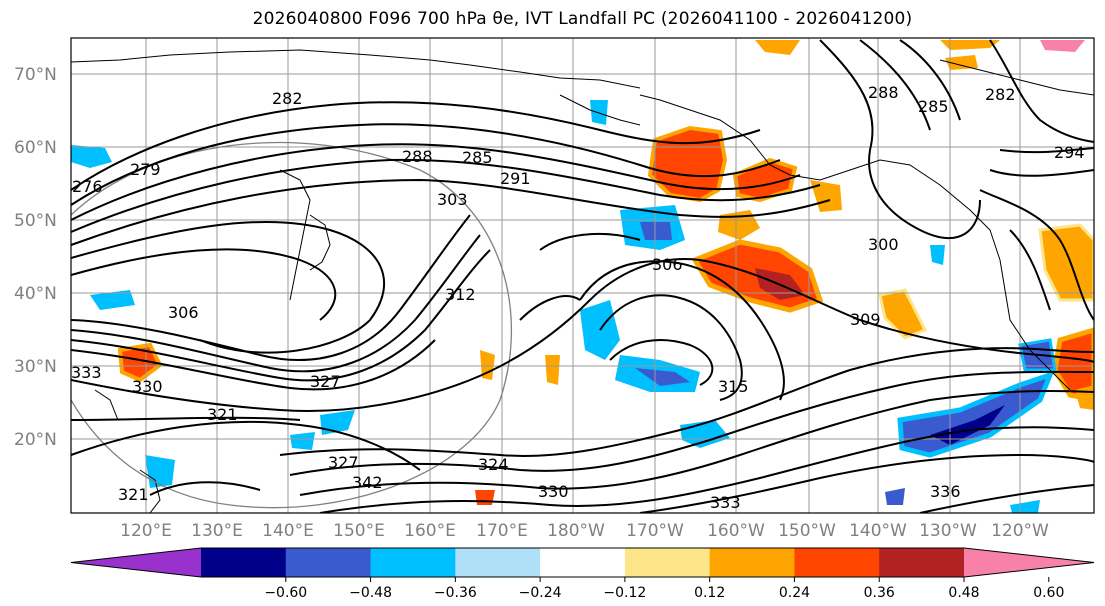 This screenshot has height=606, width=1105. What do you see at coordinates (367, 482) in the screenshot?
I see `contour-label: 342` at bounding box center [367, 482].